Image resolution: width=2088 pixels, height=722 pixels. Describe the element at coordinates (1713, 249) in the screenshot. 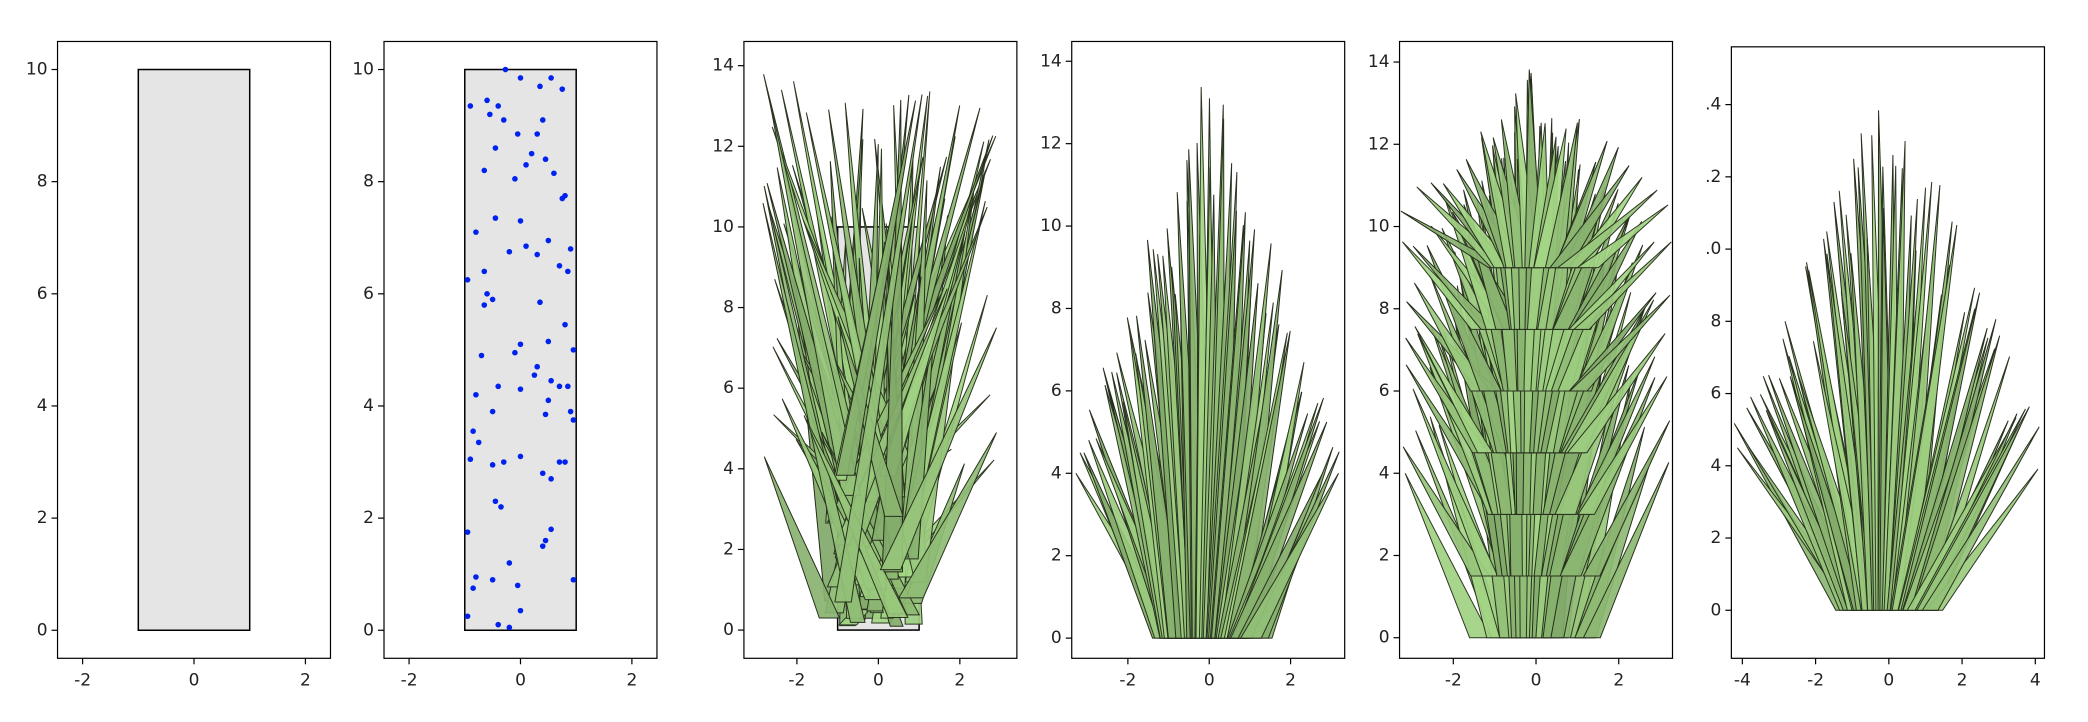

I see `y-tick-label: .0` at that location.